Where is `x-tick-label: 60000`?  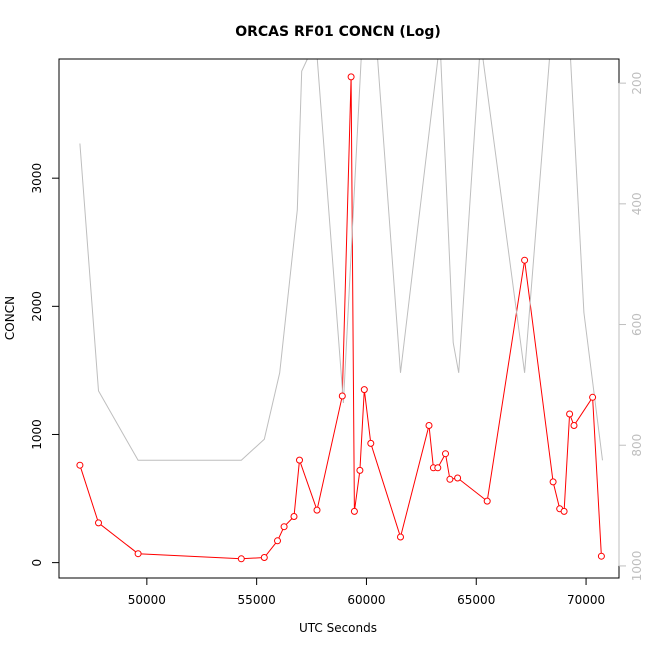
x-tick-label: 60000 is located at coordinates (366, 600).